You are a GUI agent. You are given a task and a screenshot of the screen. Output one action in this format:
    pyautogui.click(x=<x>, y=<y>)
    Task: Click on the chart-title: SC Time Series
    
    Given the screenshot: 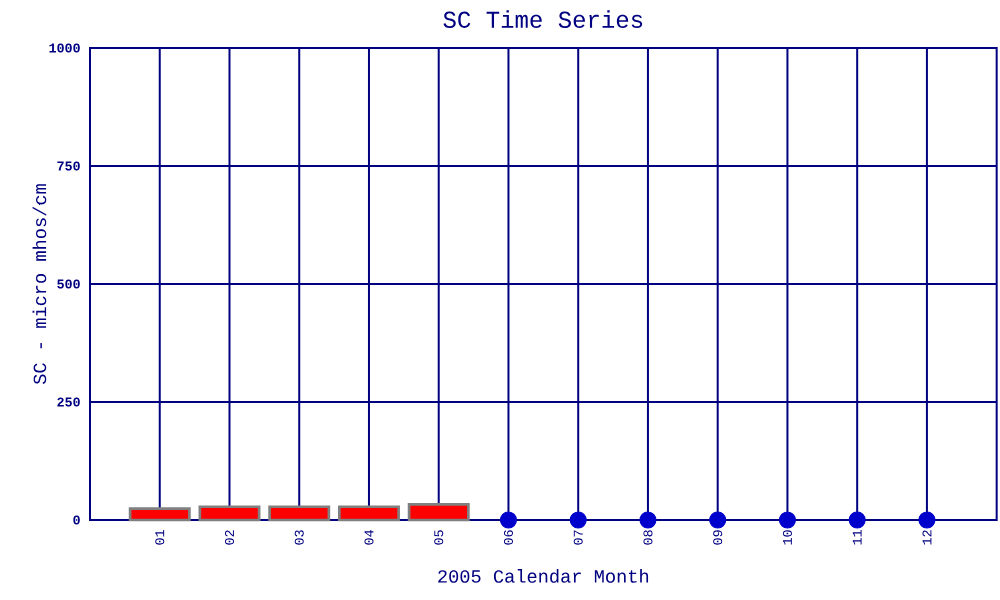 What is the action you would take?
    pyautogui.click(x=543, y=19)
    